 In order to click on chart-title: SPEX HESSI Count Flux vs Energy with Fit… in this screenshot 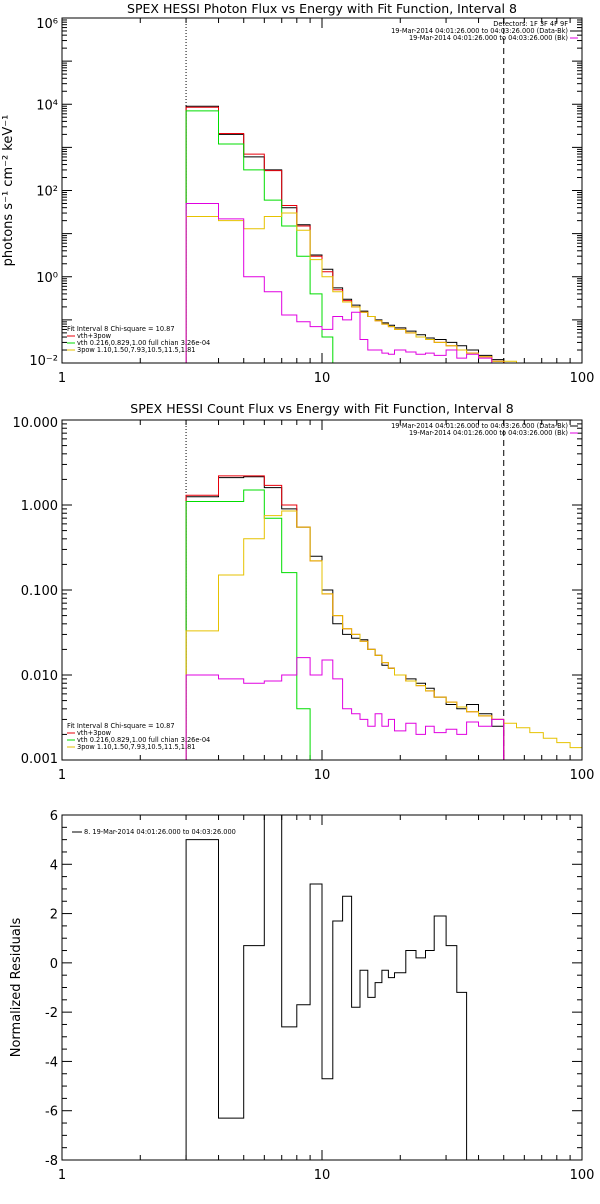, I will do `click(321, 408)`.